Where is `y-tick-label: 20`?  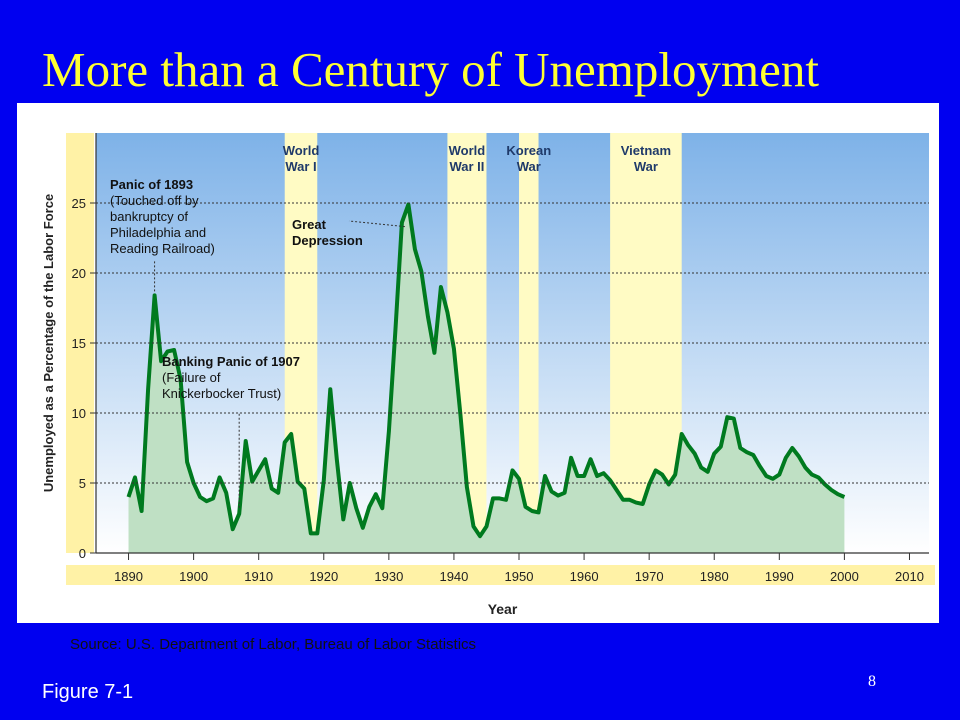
y-tick-label: 20 is located at coordinates (79, 273).